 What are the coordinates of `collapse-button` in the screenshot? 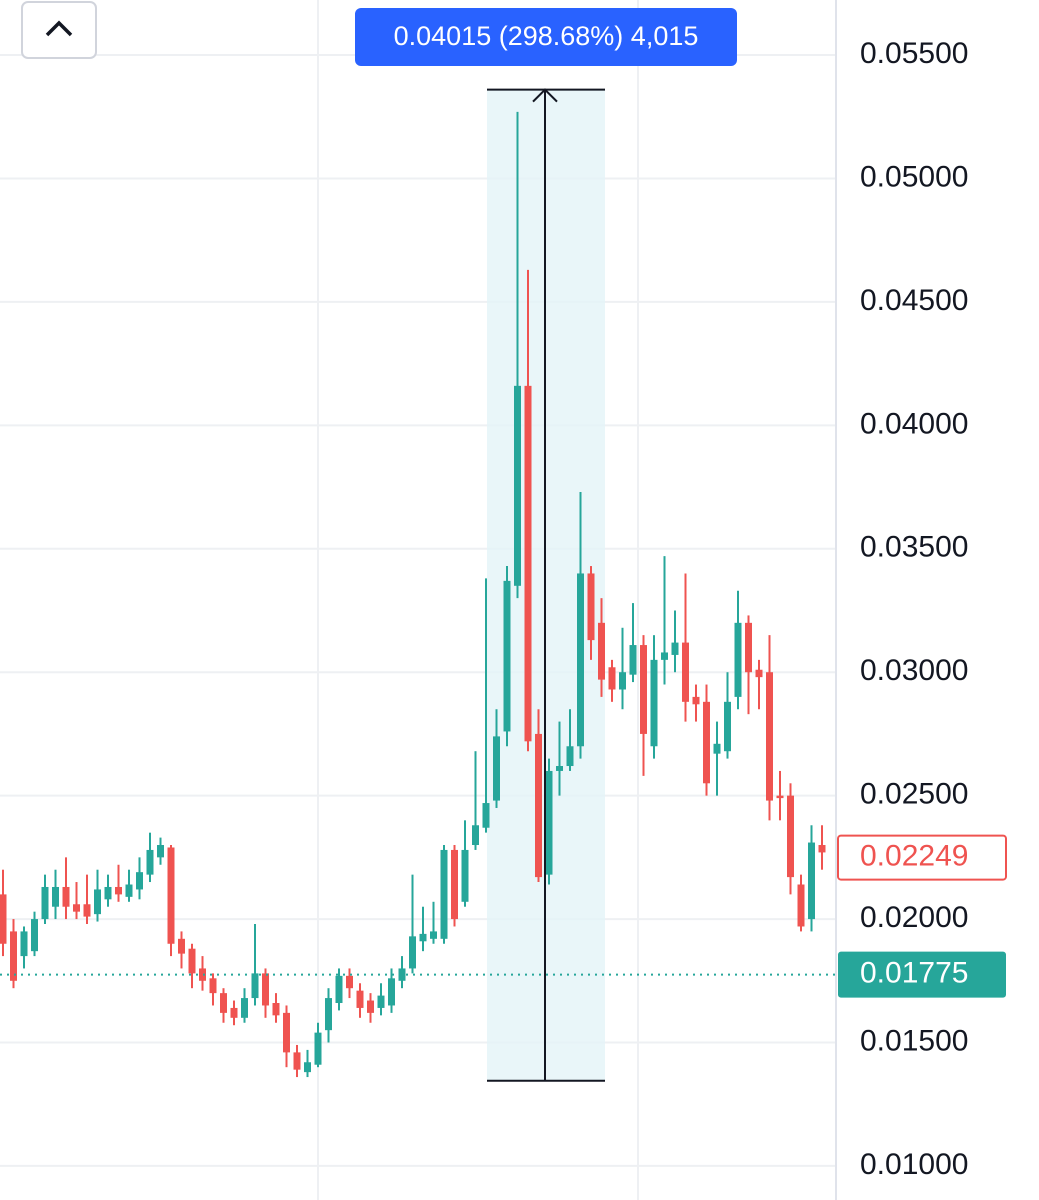 It's located at (59, 30).